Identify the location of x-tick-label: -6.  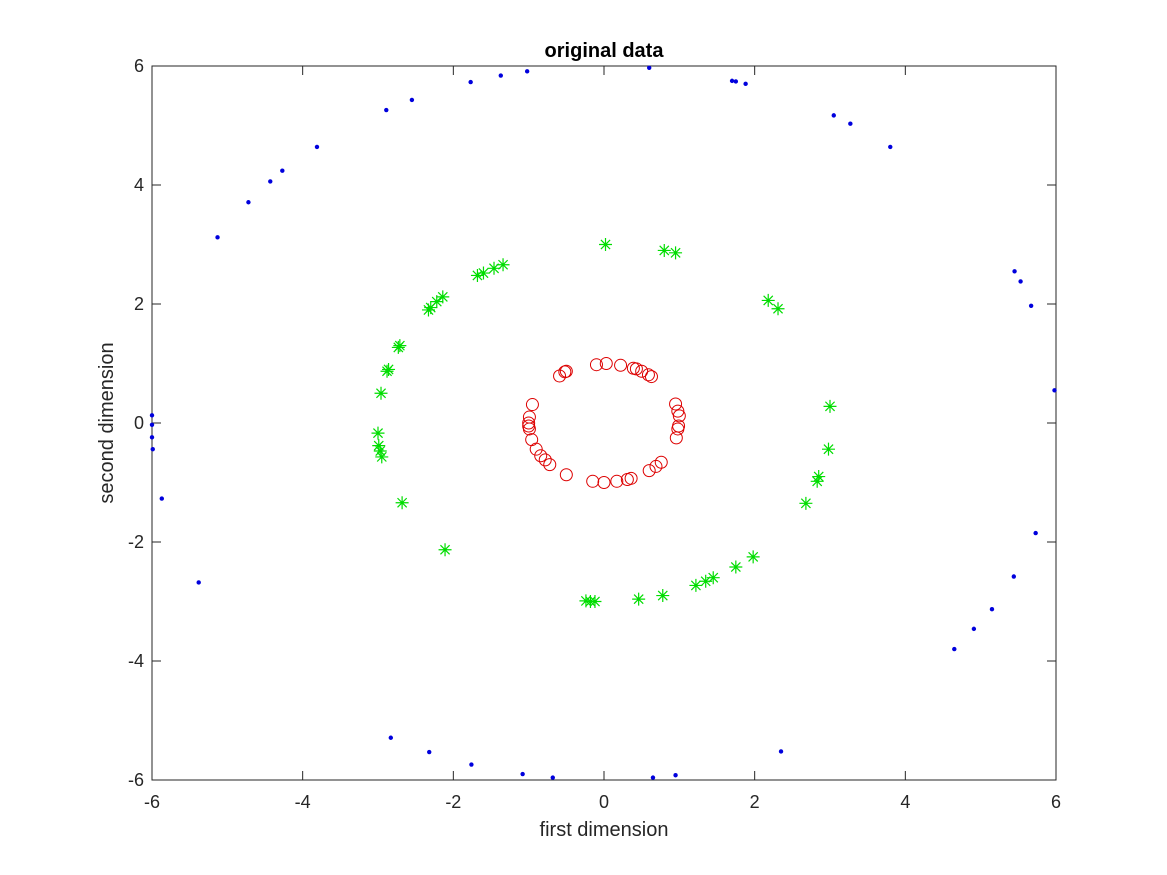
(152, 802).